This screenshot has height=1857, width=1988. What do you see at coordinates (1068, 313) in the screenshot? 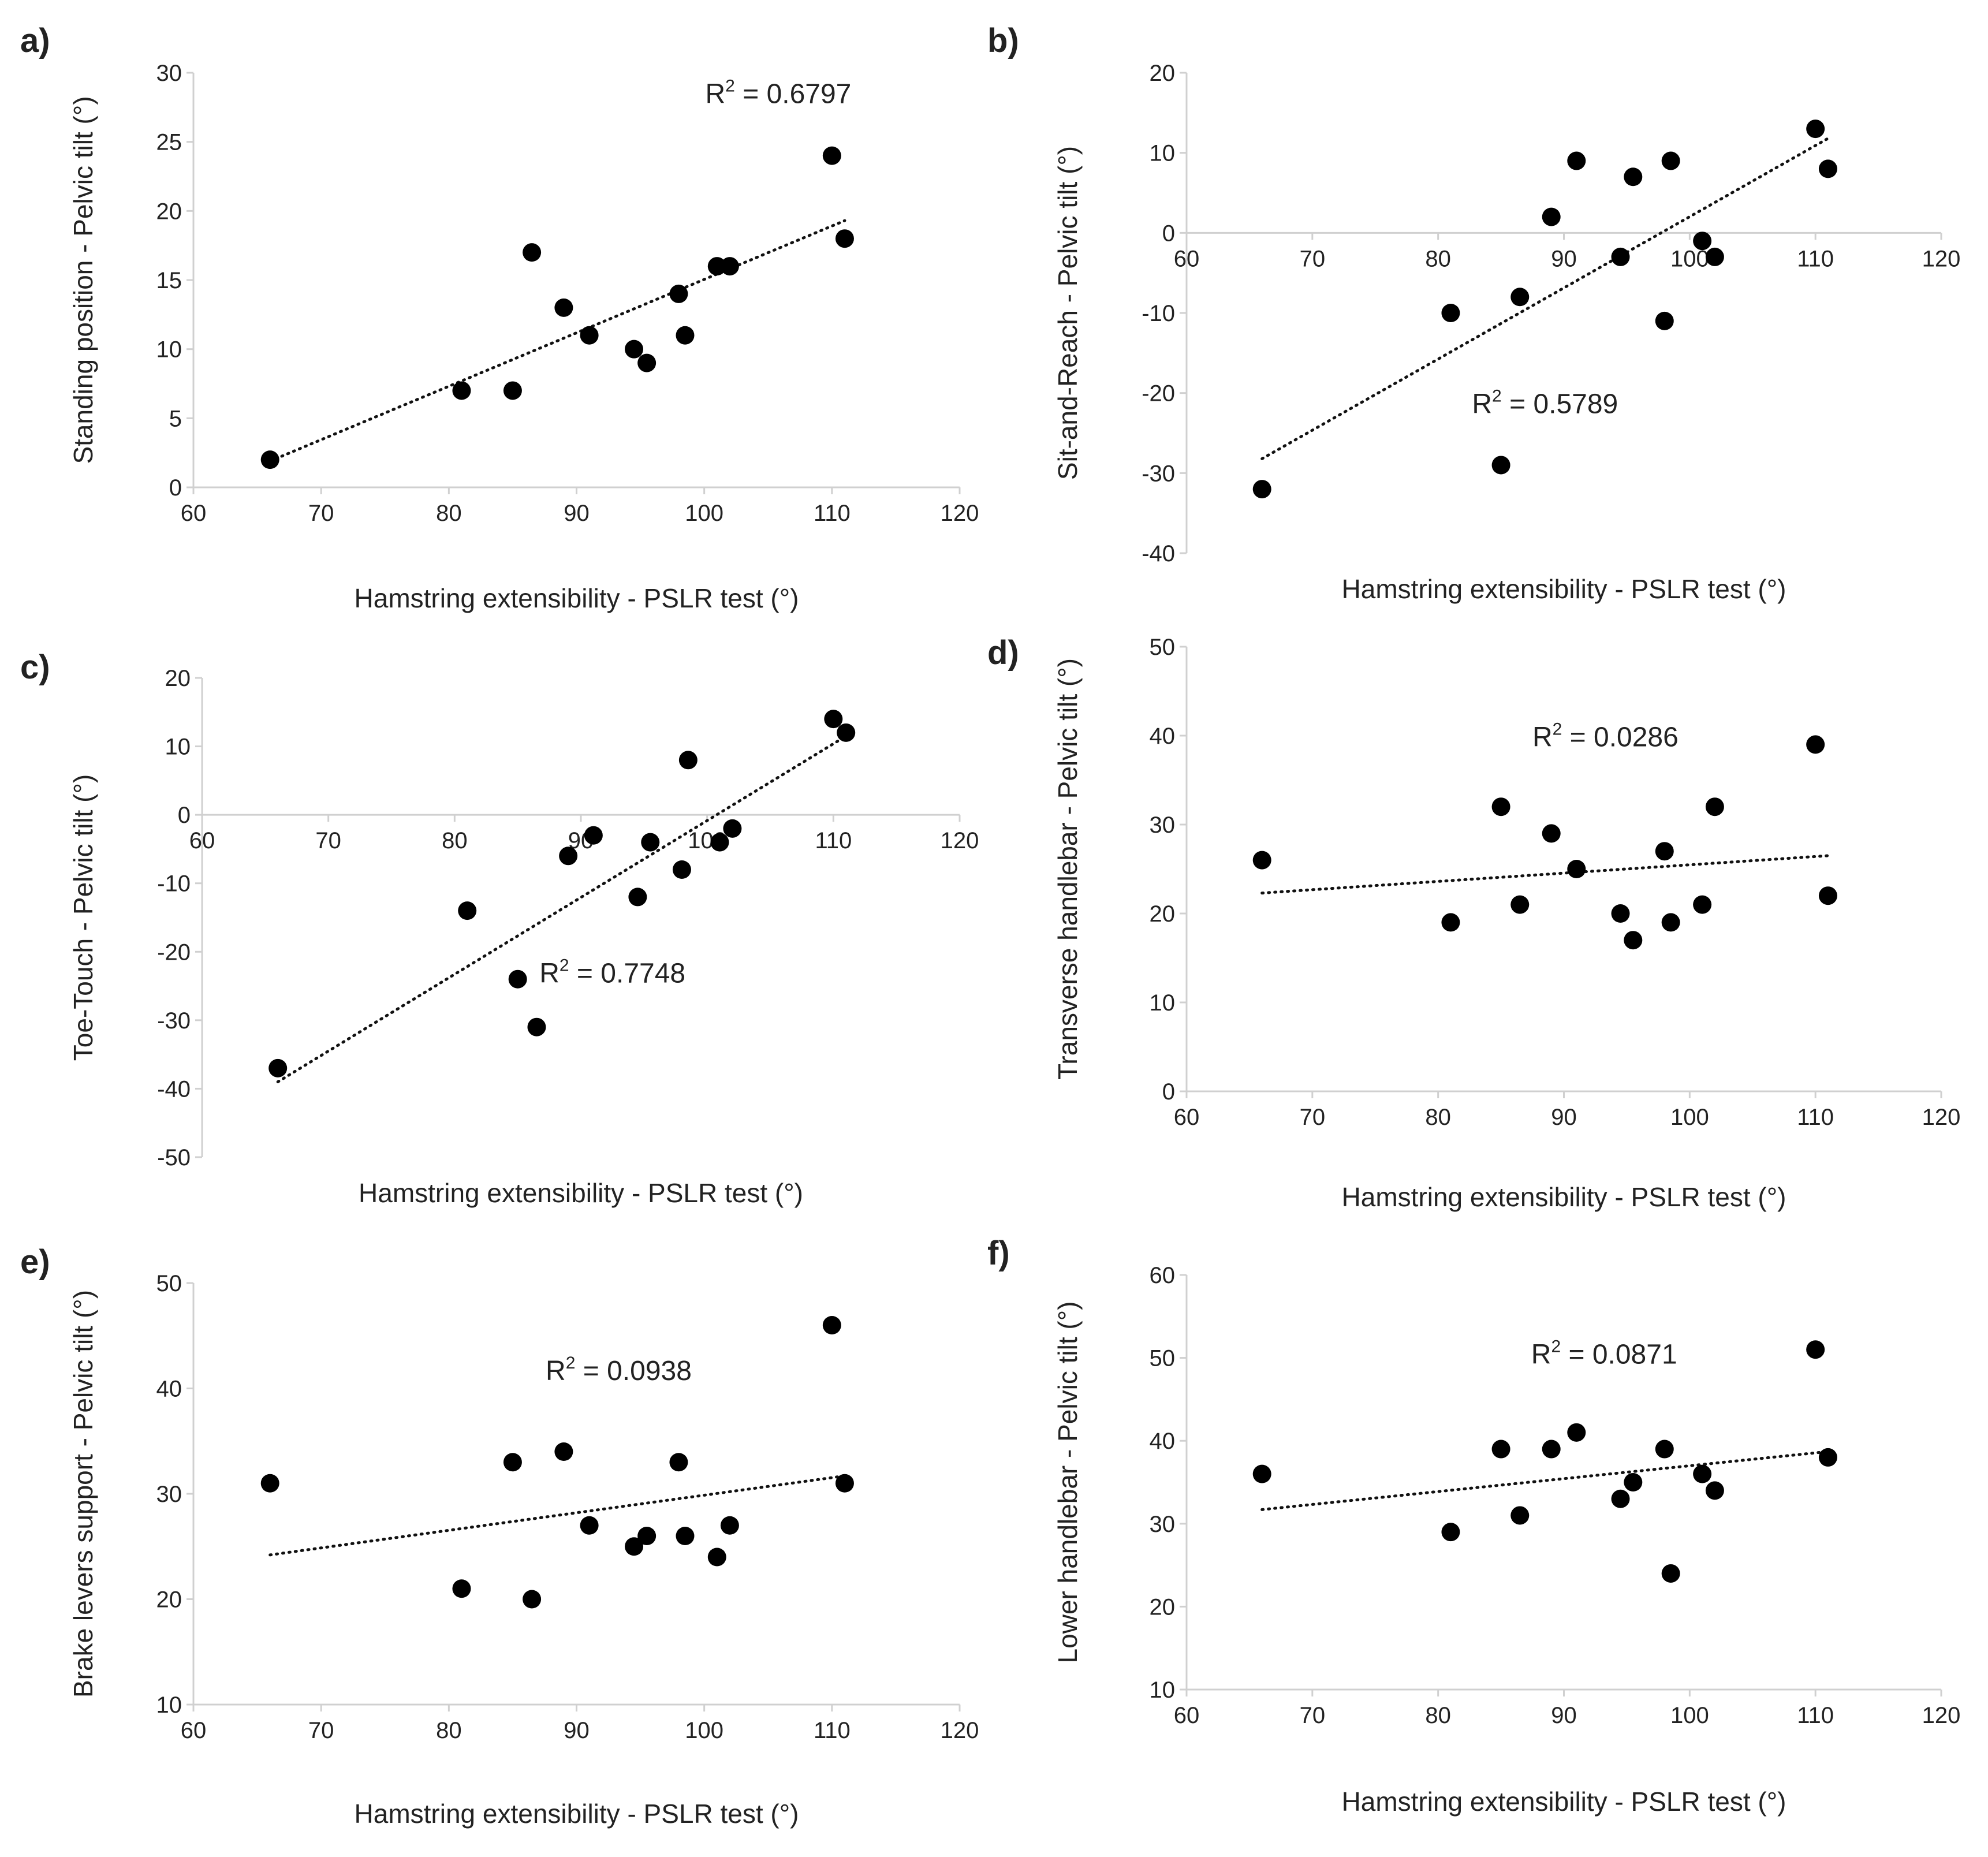
I see `y-axis-title: Sit-and-Reach - Pelvic tilt (°)` at bounding box center [1068, 313].